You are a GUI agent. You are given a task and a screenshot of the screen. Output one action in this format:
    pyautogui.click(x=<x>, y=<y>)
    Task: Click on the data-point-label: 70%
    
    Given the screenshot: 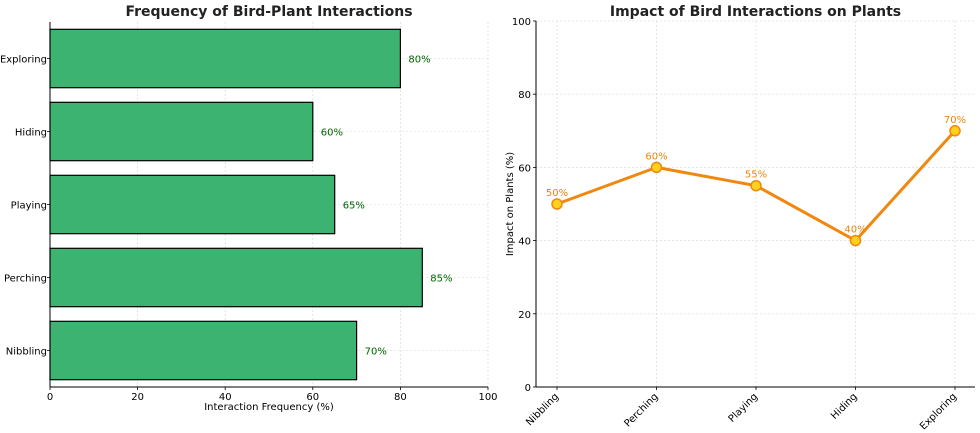 What is the action you would take?
    pyautogui.click(x=955, y=120)
    